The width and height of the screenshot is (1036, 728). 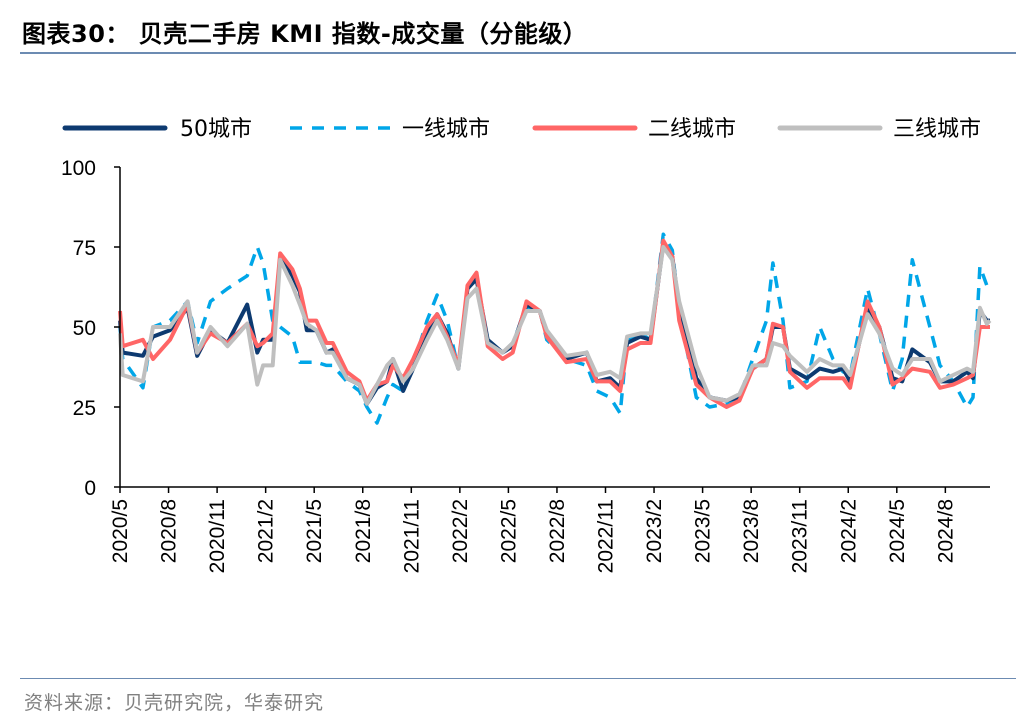 What do you see at coordinates (78, 168) in the screenshot?
I see `y-tick-label: 100` at bounding box center [78, 168].